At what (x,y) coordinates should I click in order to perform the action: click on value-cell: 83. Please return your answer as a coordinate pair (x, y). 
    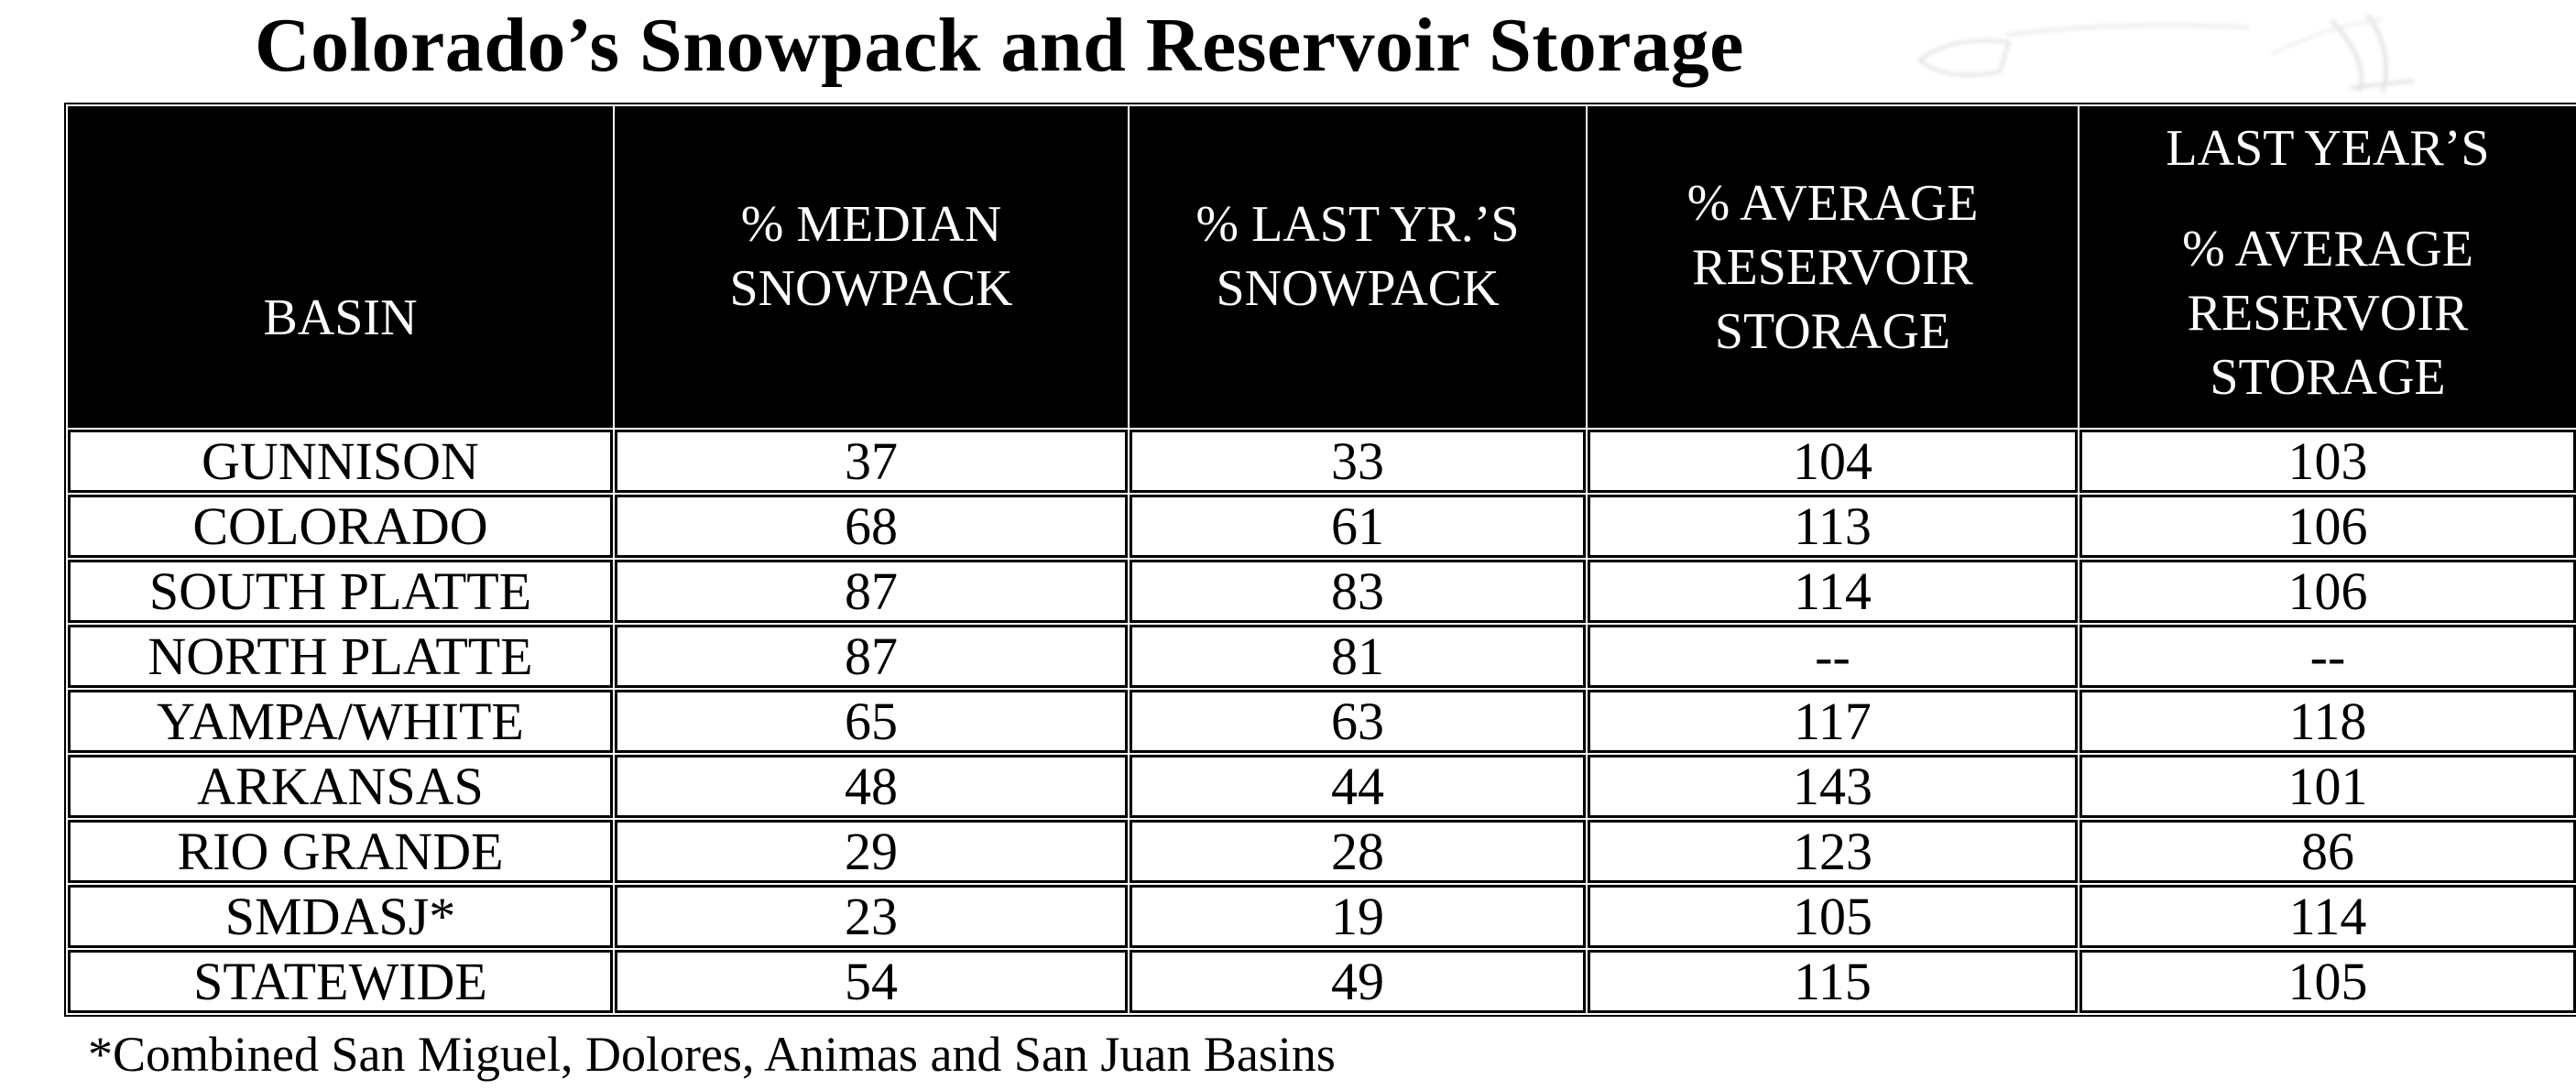
    Looking at the image, I should click on (1358, 591).